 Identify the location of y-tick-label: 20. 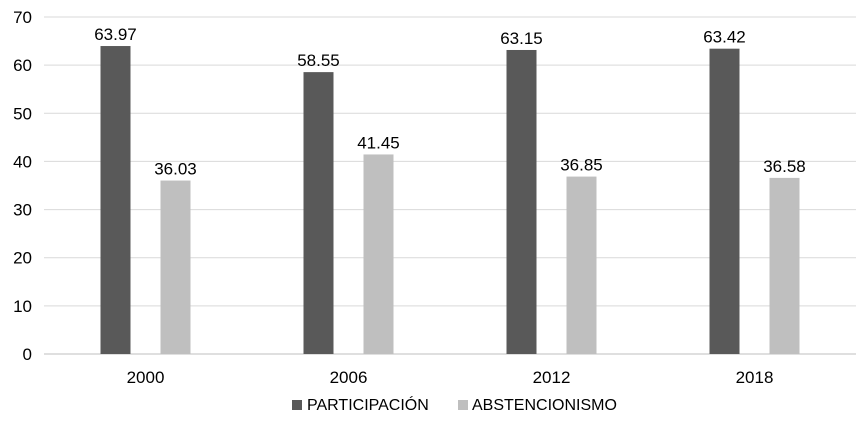
(22, 258).